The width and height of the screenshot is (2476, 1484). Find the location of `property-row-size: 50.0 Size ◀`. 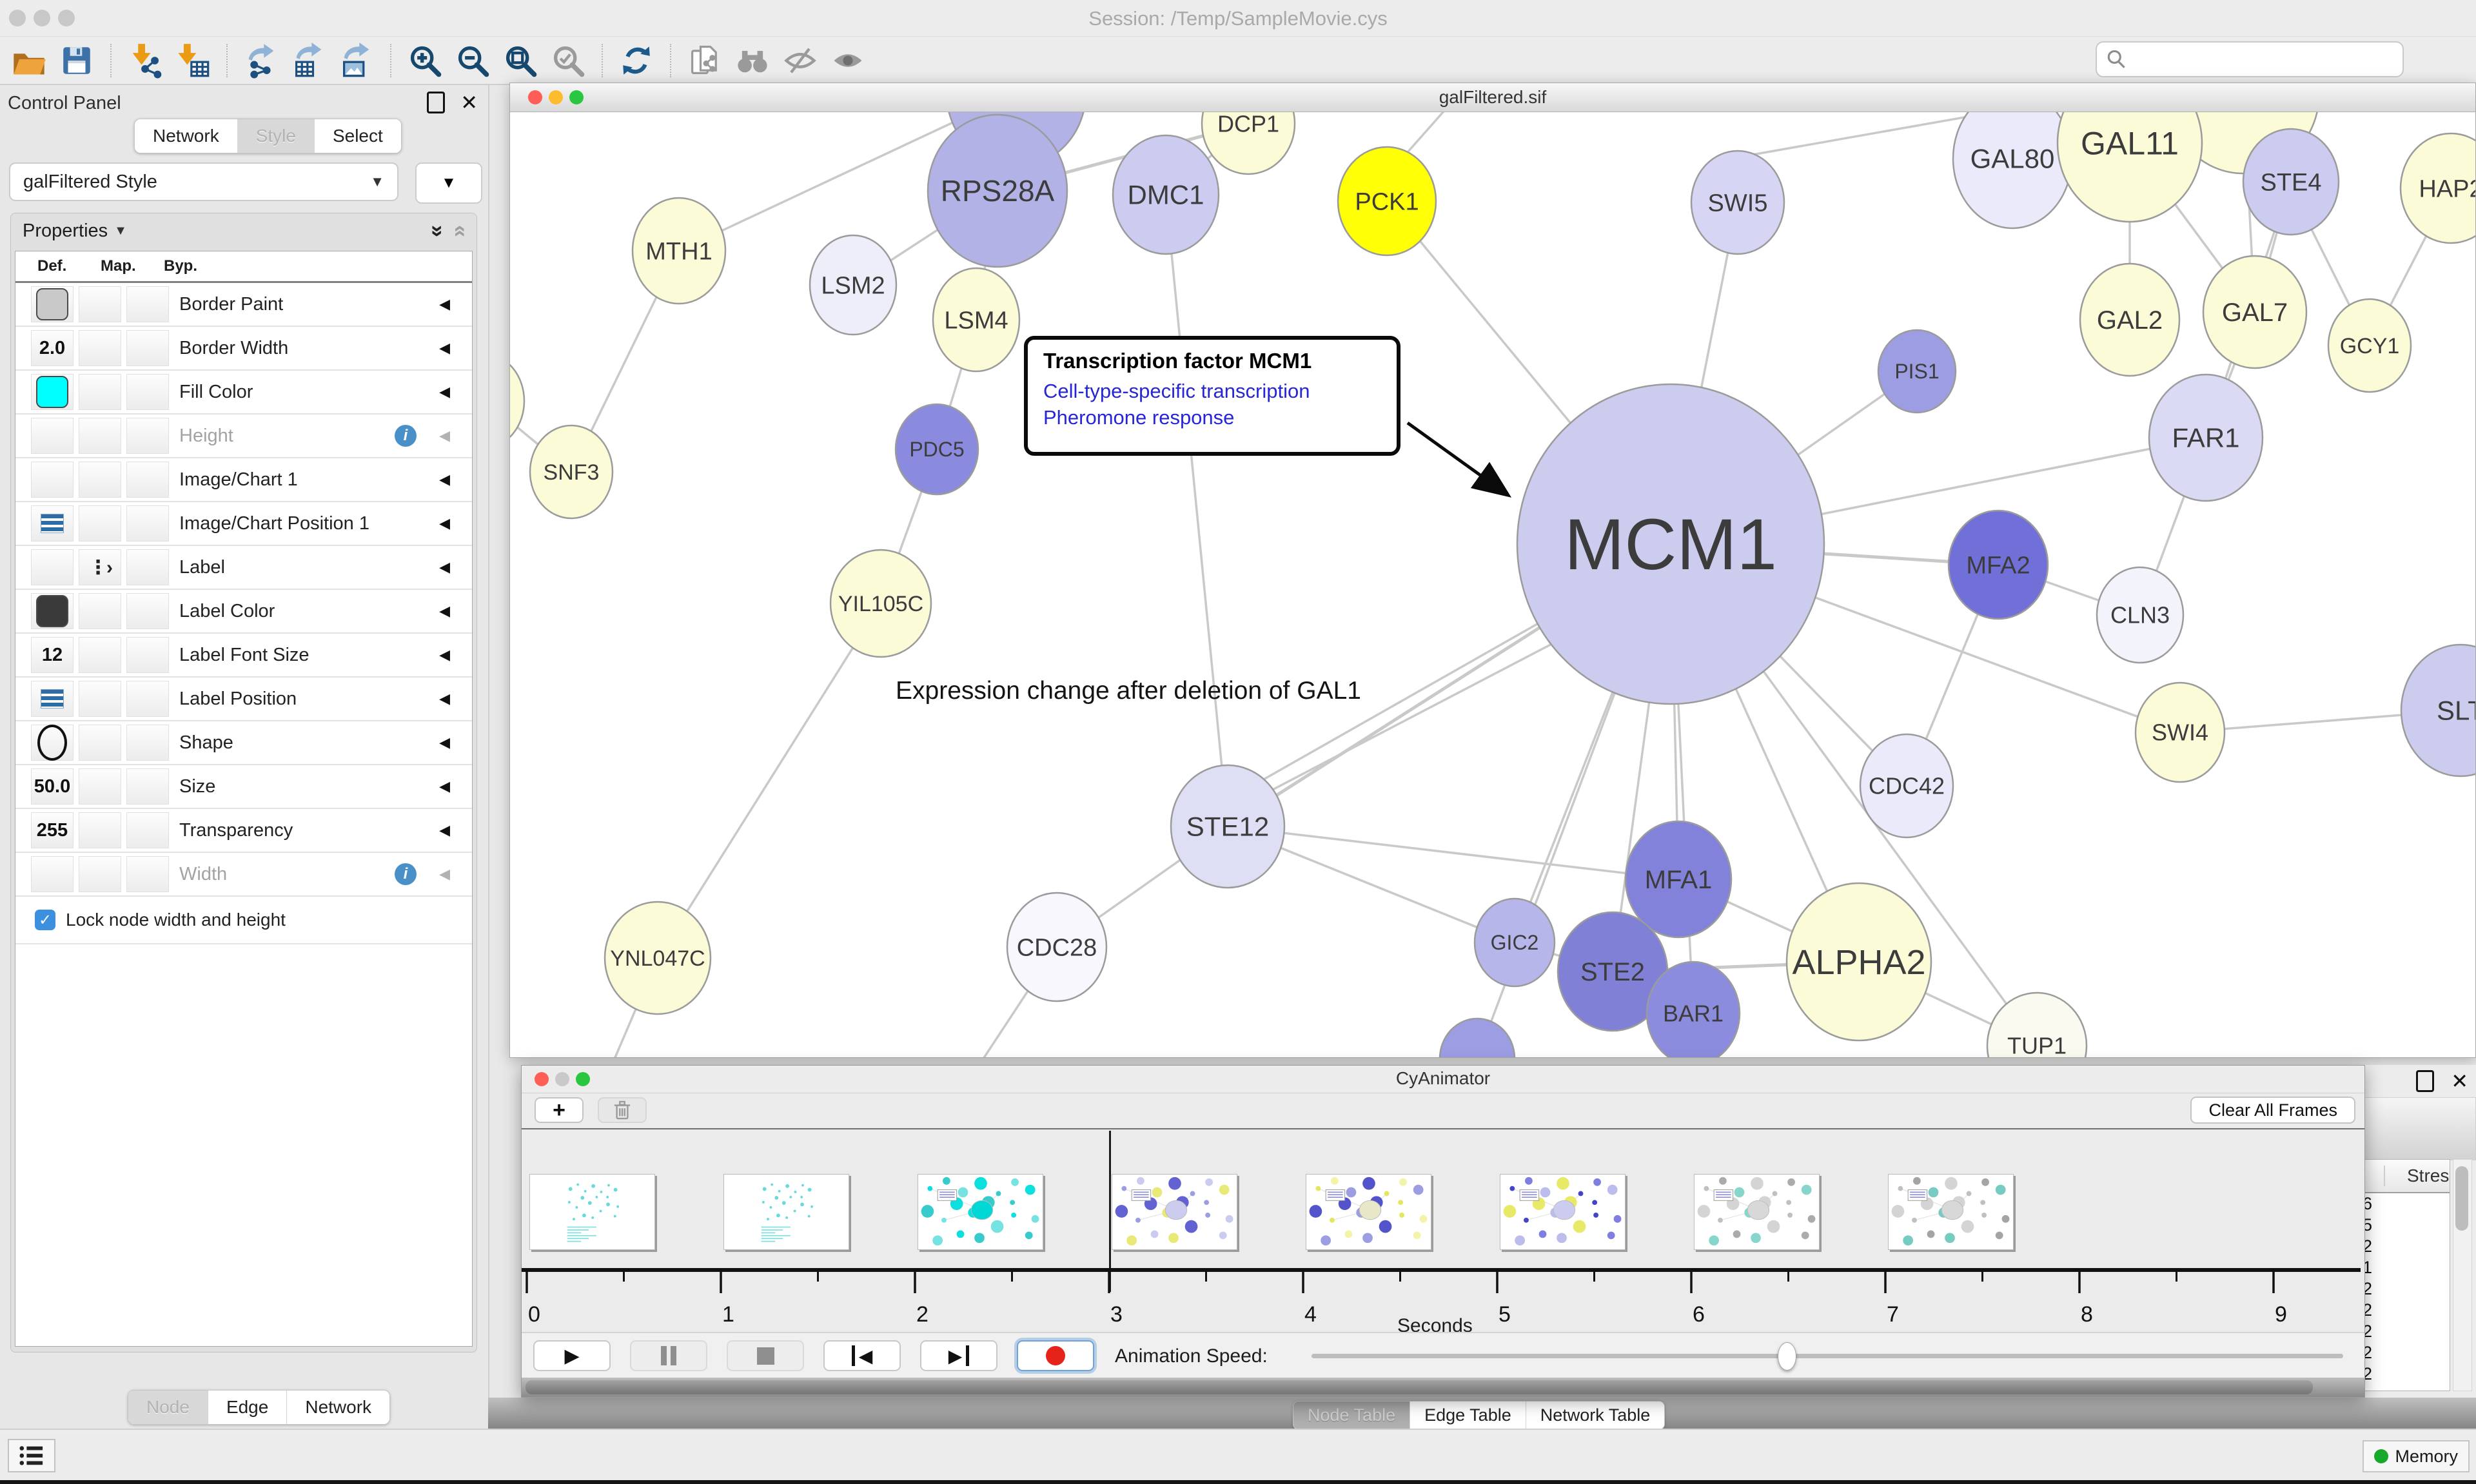

property-row-size: 50.0 Size ◀ is located at coordinates (243, 787).